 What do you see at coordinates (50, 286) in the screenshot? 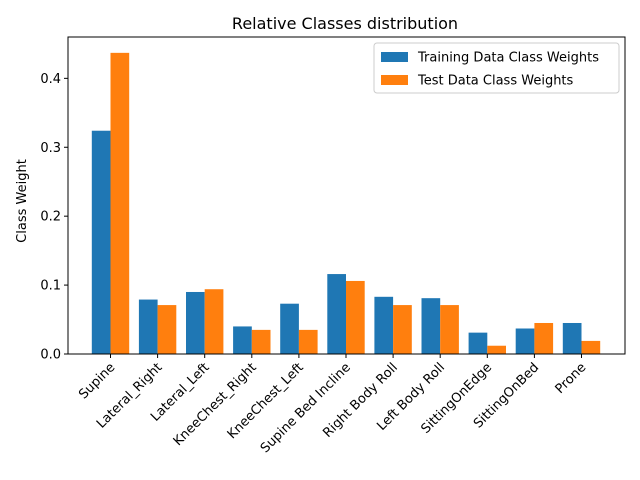
I see `y-tick-label-1: 0.1` at bounding box center [50, 286].